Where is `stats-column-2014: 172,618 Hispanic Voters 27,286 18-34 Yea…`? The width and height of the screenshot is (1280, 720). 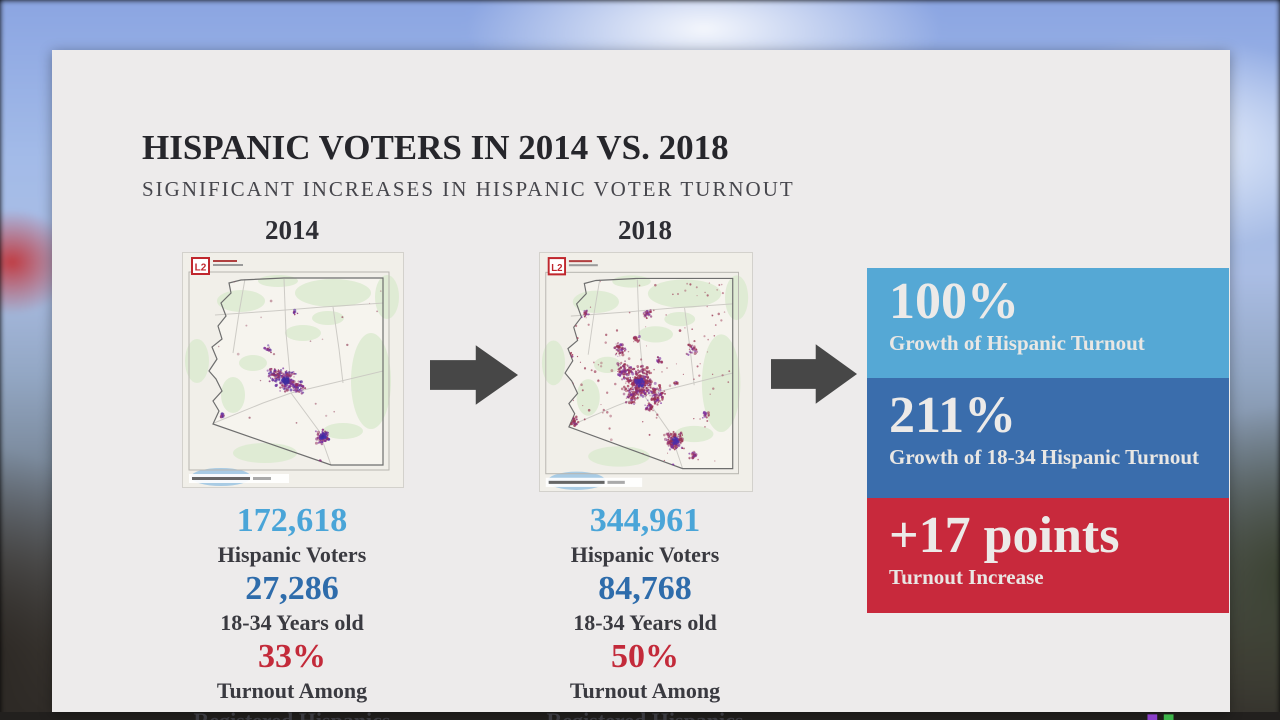 stats-column-2014: 172,618 Hispanic Voters 27,286 18-34 Yea… is located at coordinates (292, 611).